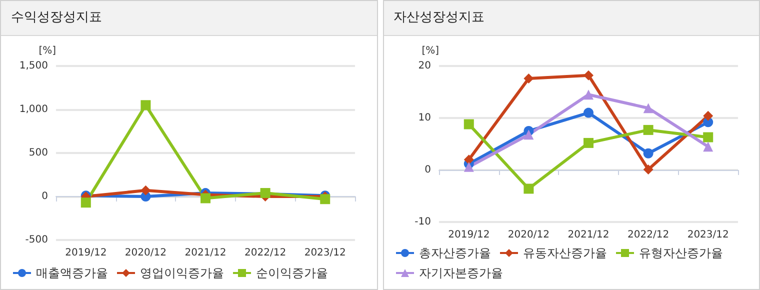  Describe the element at coordinates (38, 153) in the screenshot. I see `y-tick-label: 500` at that location.